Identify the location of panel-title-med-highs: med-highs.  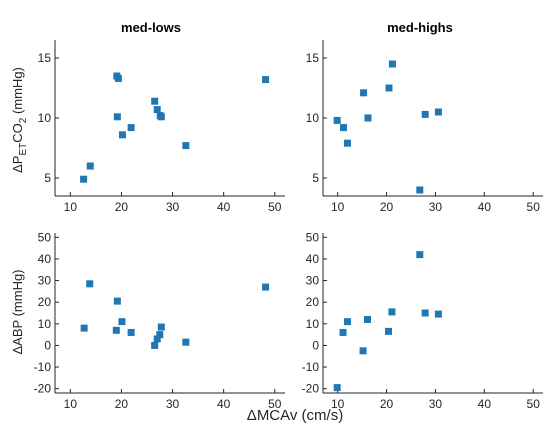
(420, 27).